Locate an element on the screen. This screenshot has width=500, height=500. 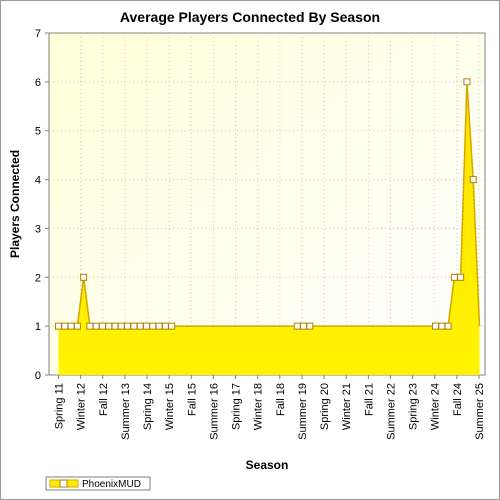
x-axis-label: Season is located at coordinates (267, 465).